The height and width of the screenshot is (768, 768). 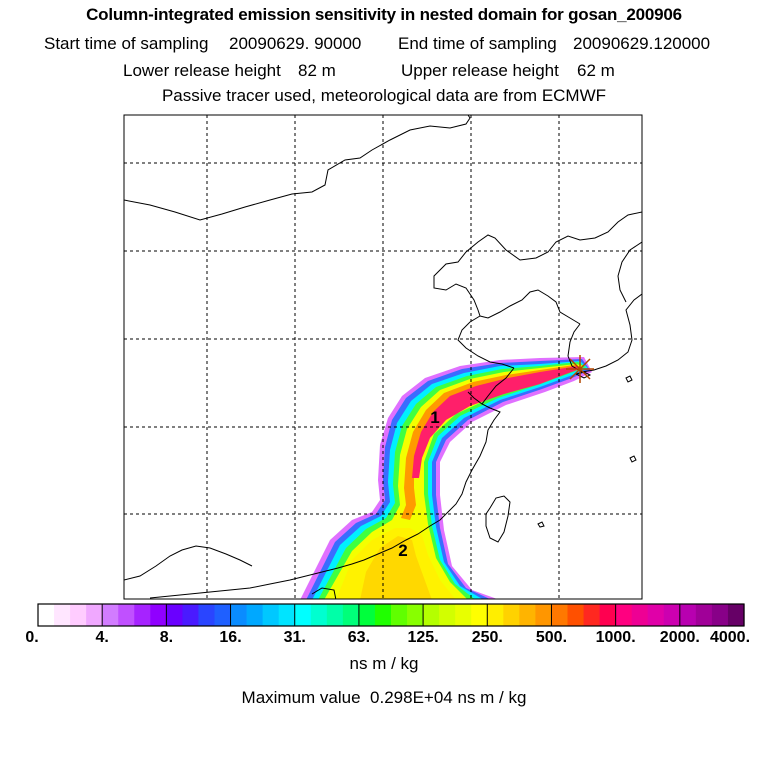 I want to click on receptor-star-icon, so click(x=580, y=369).